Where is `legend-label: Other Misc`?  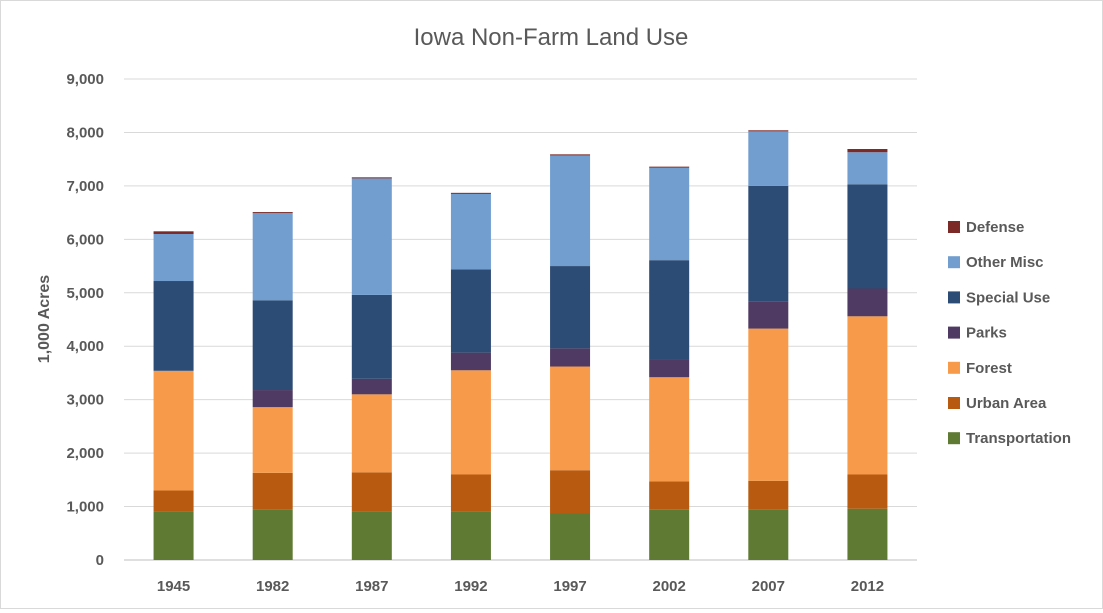
legend-label: Other Misc is located at coordinates (1005, 262).